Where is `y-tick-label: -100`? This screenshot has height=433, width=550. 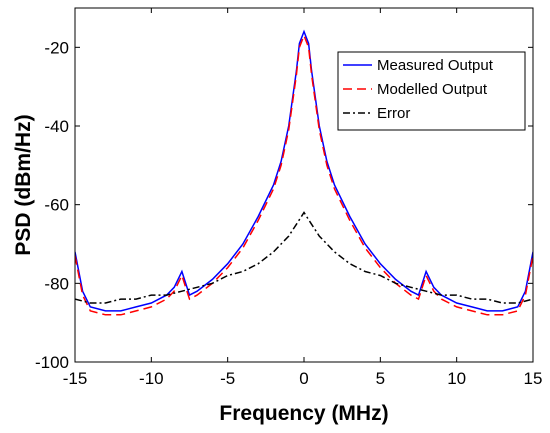
y-tick-label: -100 is located at coordinates (52, 362).